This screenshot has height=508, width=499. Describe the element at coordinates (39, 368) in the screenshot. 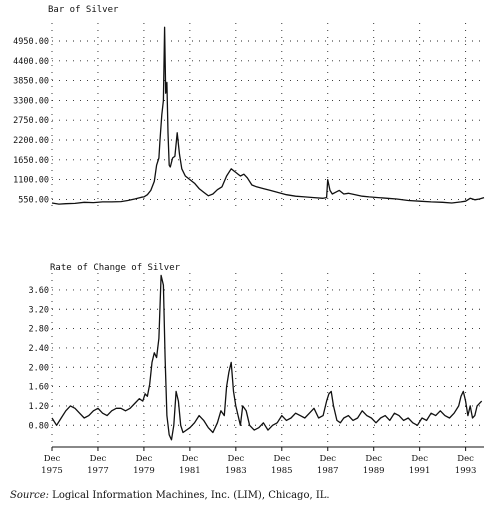

I see `y-tick-label: 2.00` at that location.